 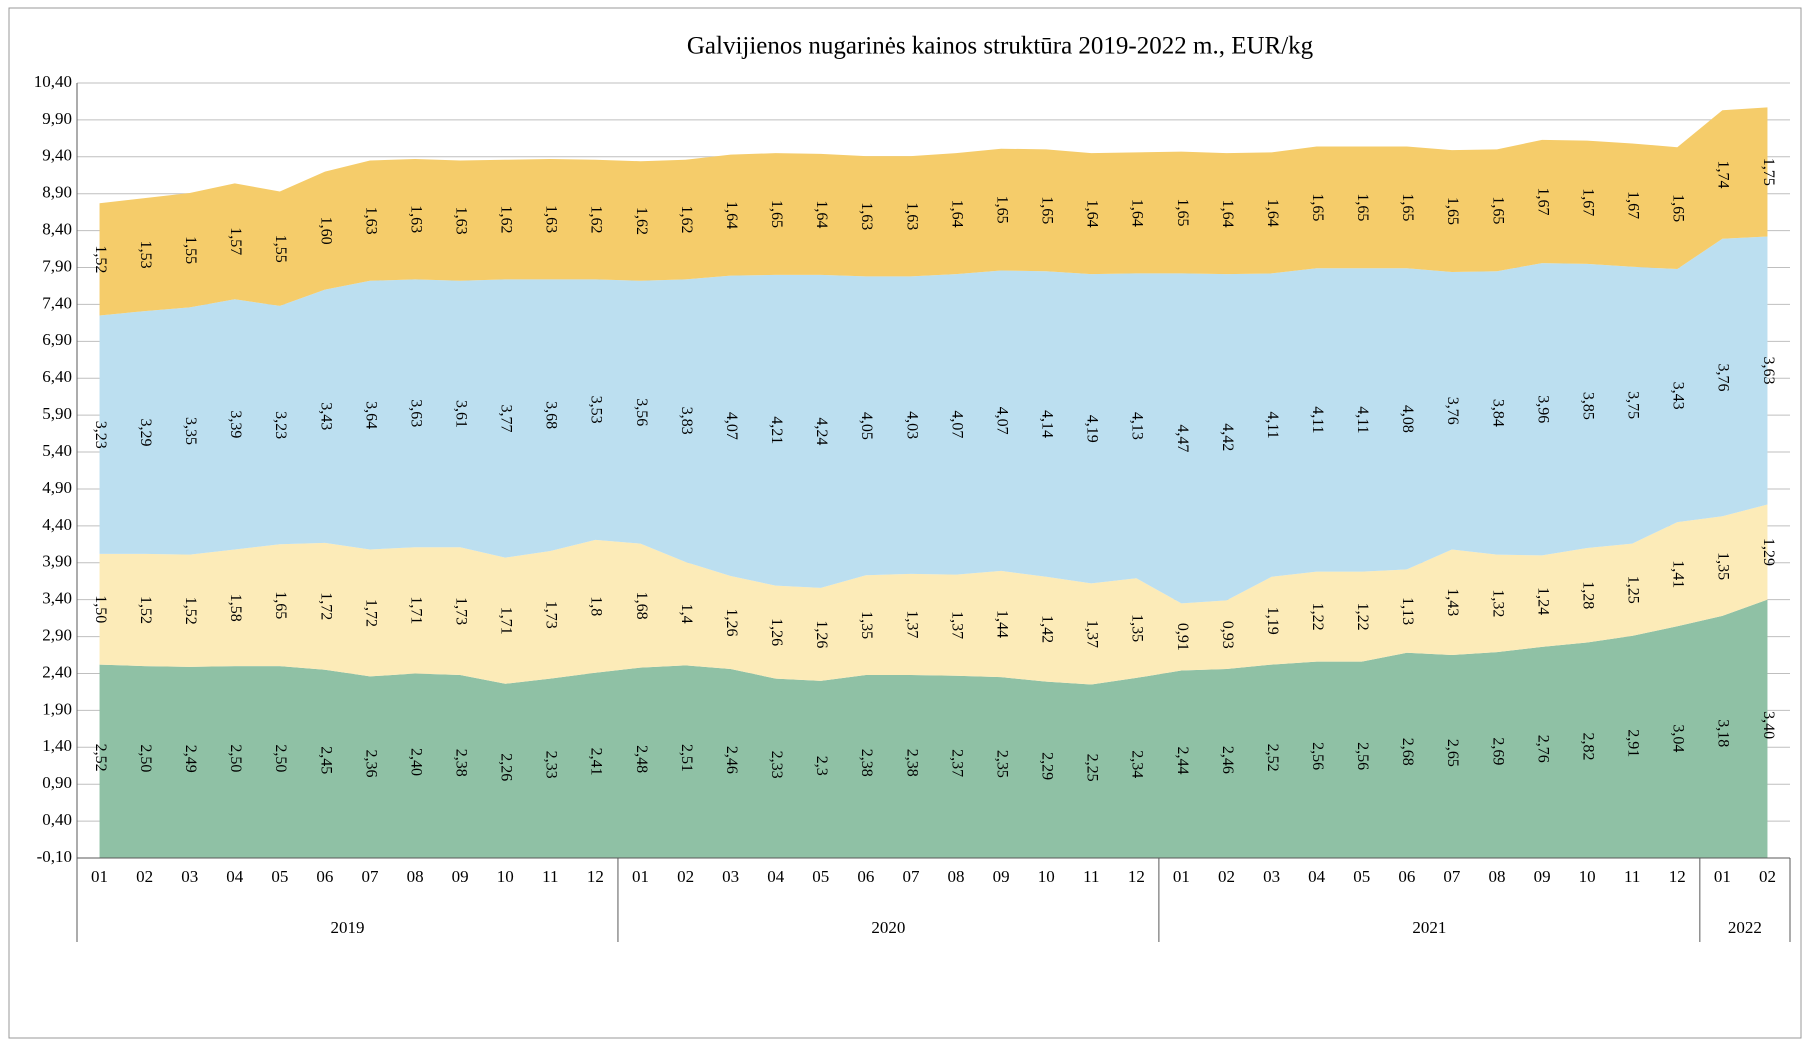 What do you see at coordinates (686, 614) in the screenshot?
I see `data-label: 1,4` at bounding box center [686, 614].